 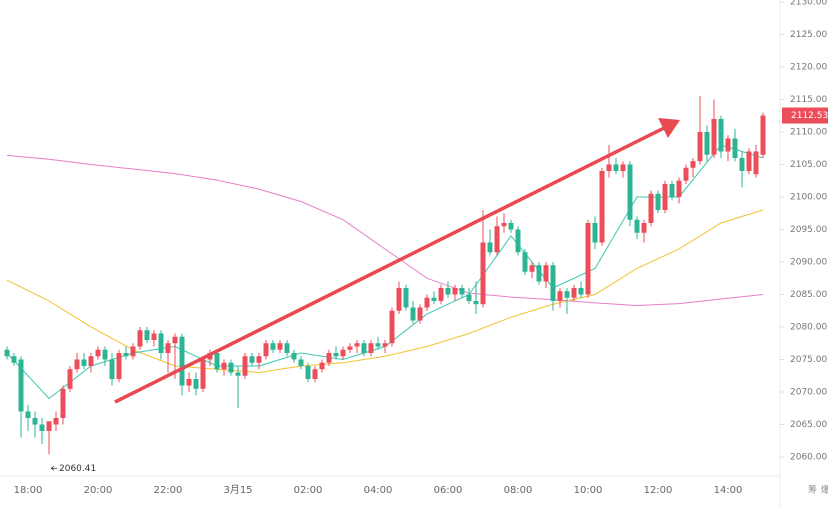 I want to click on x-tick-label: 12:00, so click(x=658, y=490).